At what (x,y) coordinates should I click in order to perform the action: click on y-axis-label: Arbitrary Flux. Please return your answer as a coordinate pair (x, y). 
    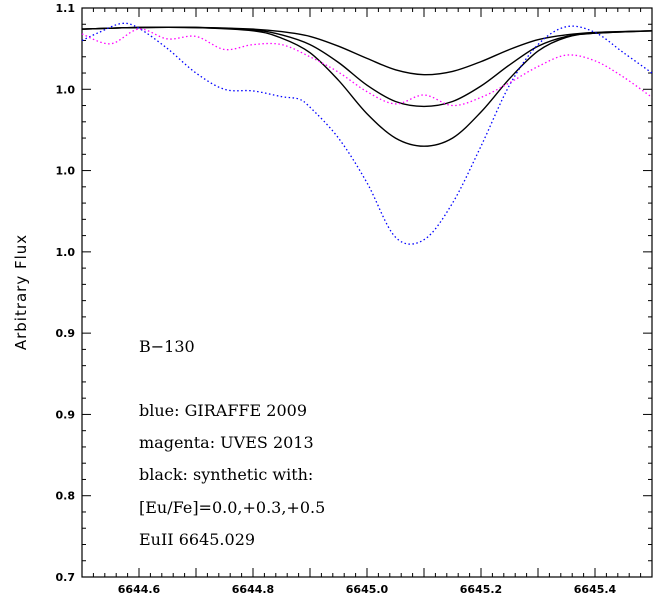
    Looking at the image, I should click on (21, 292).